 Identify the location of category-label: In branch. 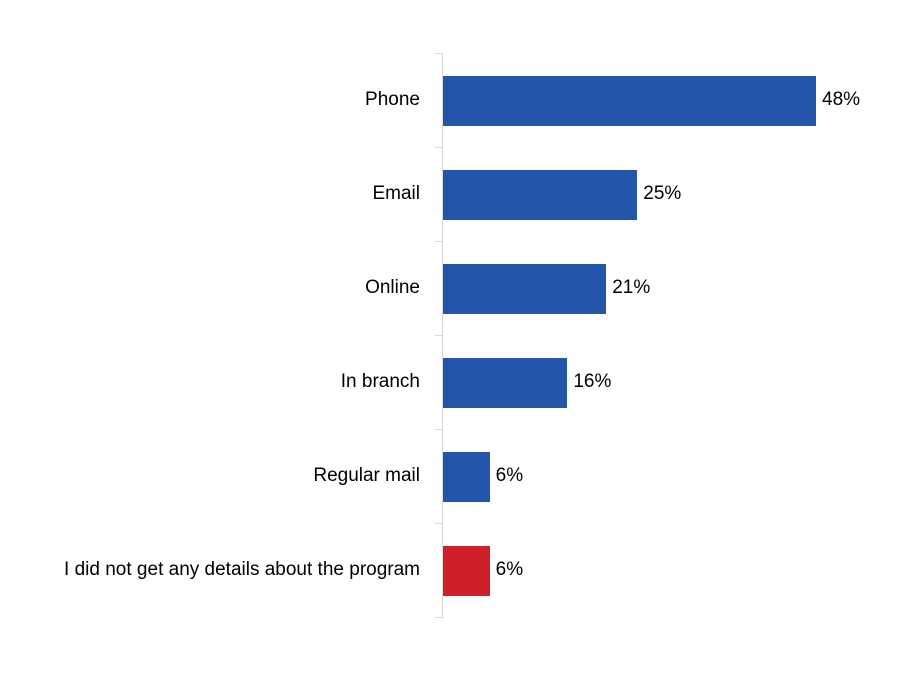
(380, 381).